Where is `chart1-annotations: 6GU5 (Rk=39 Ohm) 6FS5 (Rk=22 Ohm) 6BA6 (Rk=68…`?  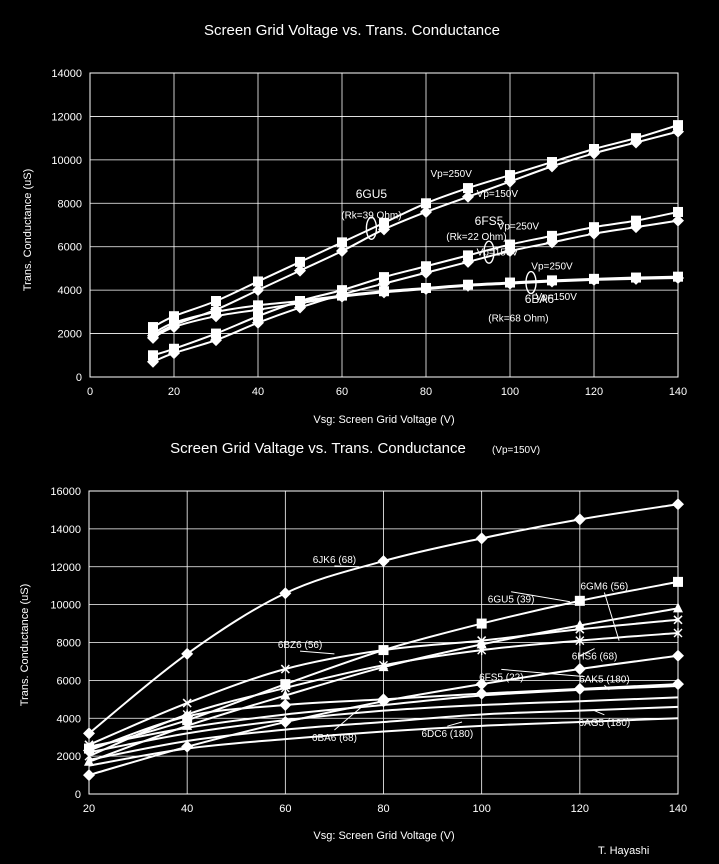
chart1-annotations: 6GU5 (Rk=39 Ohm) 6FS5 (Rk=22 Ohm) 6BA6 (Rk=68… is located at coordinates (459, 246).